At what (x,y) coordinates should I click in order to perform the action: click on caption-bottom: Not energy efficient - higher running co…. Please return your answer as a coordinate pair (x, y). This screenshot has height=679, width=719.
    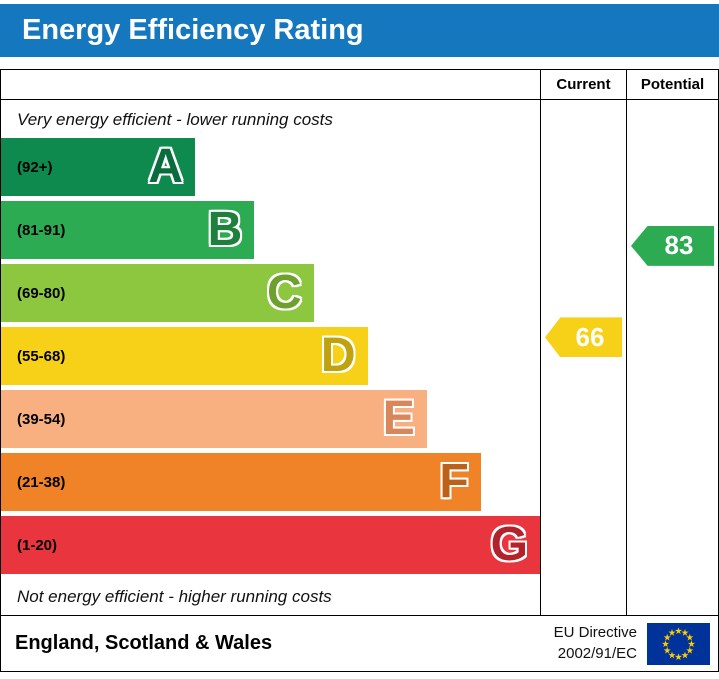
    Looking at the image, I should click on (174, 596).